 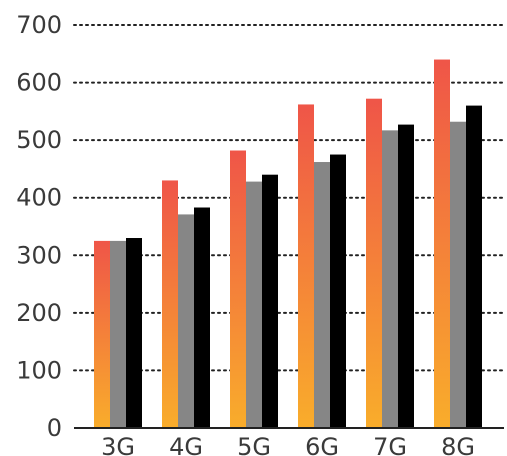 What do you see at coordinates (170, 304) in the screenshot?
I see `bar-series-1-4g` at bounding box center [170, 304].